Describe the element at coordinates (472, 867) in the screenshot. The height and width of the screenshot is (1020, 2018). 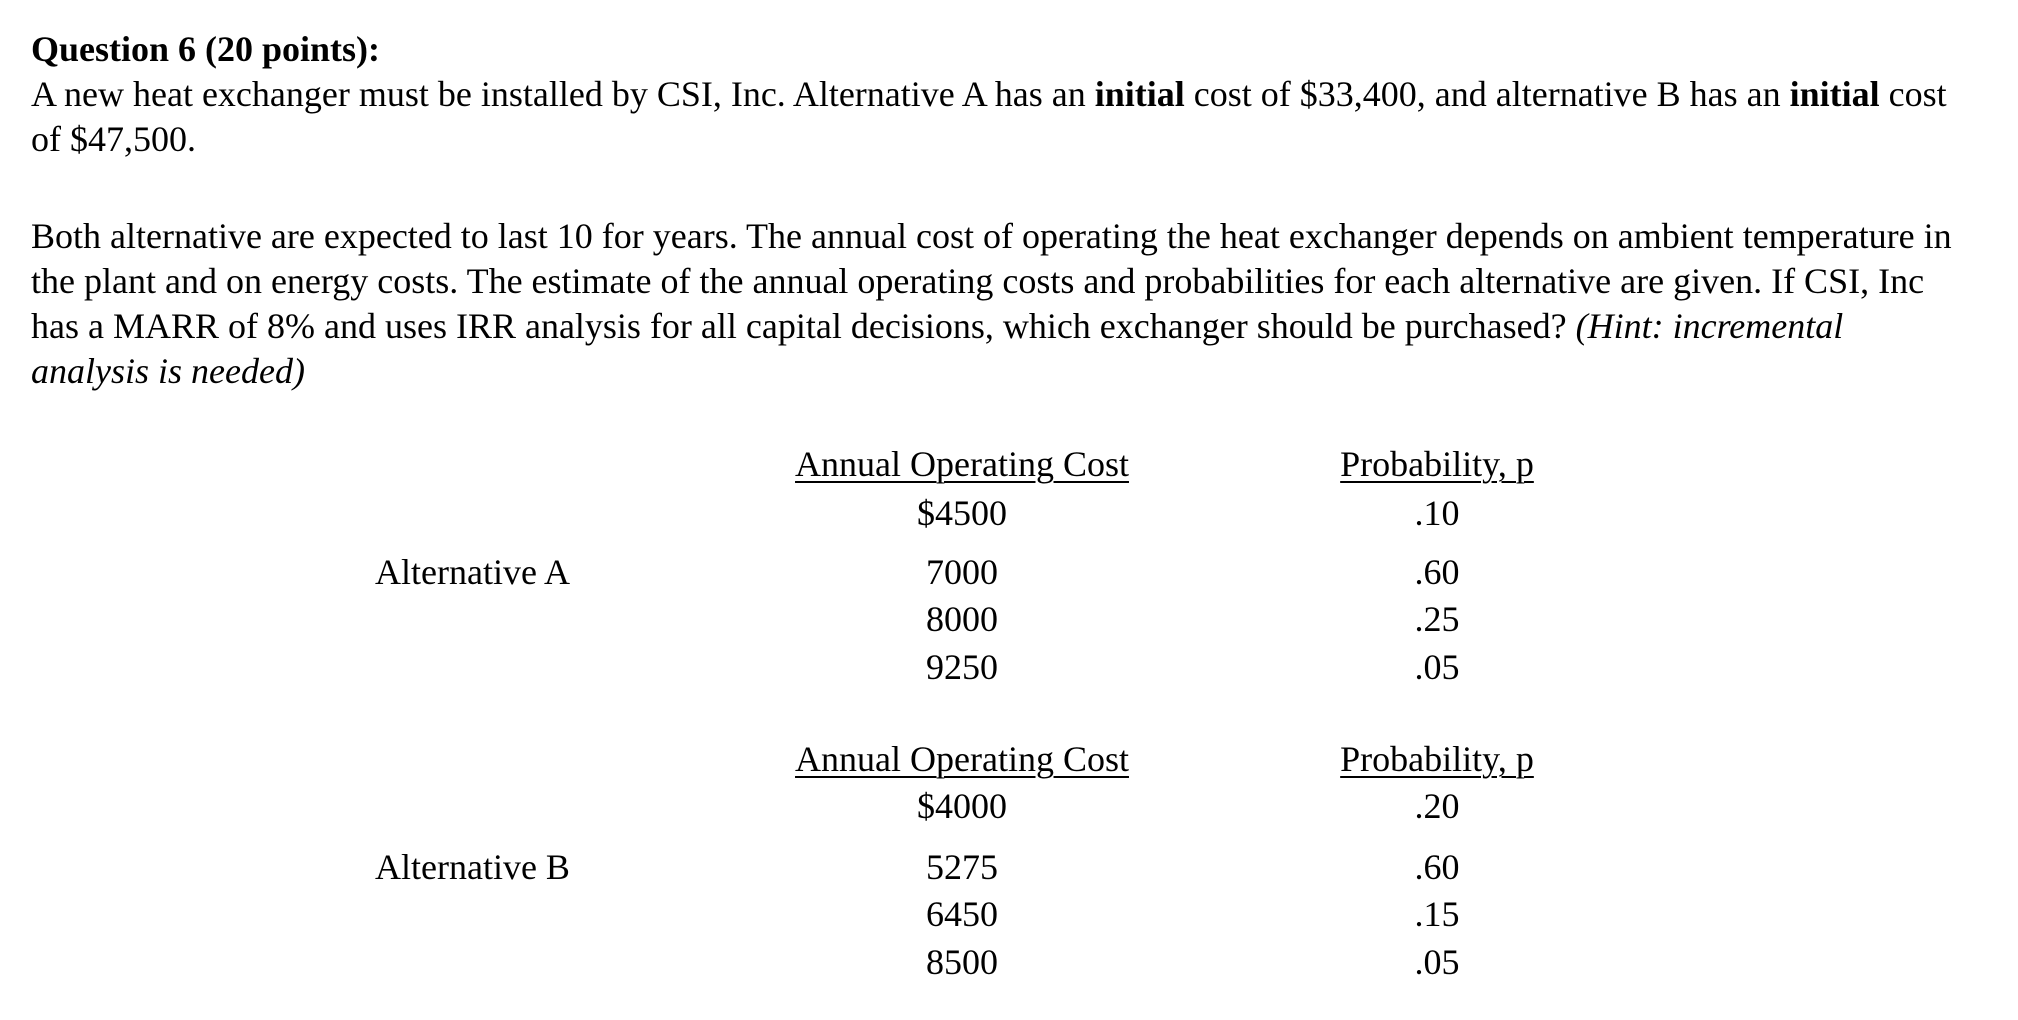
I see `alternative-label: Alternative B` at that location.